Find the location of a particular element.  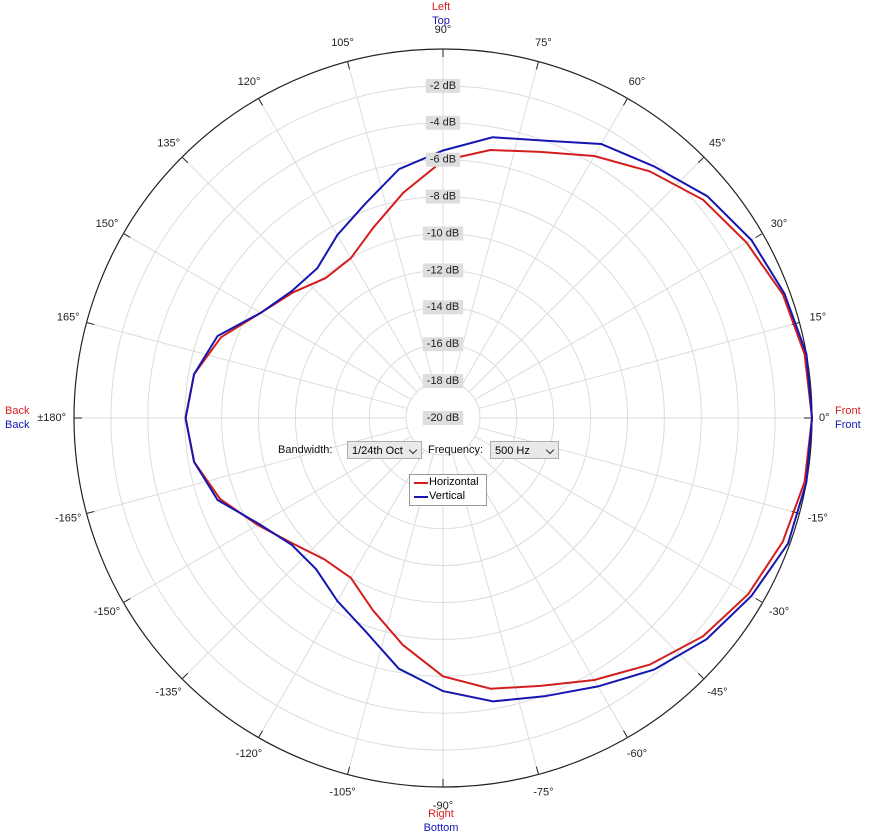

r-tick-label: -20 dB is located at coordinates (443, 418).